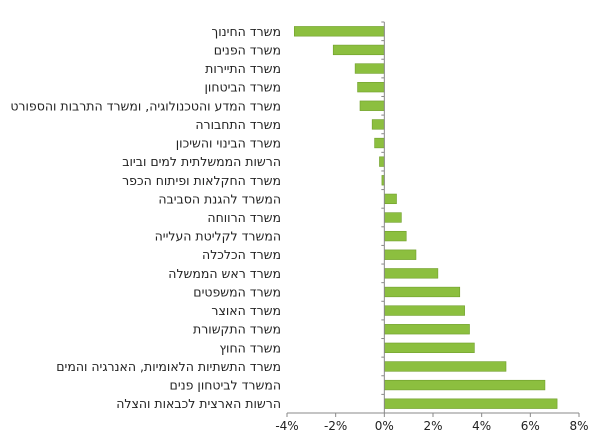 This screenshot has width=590, height=437. I want to click on category-label-1: משרד הפנים, so click(247, 49).